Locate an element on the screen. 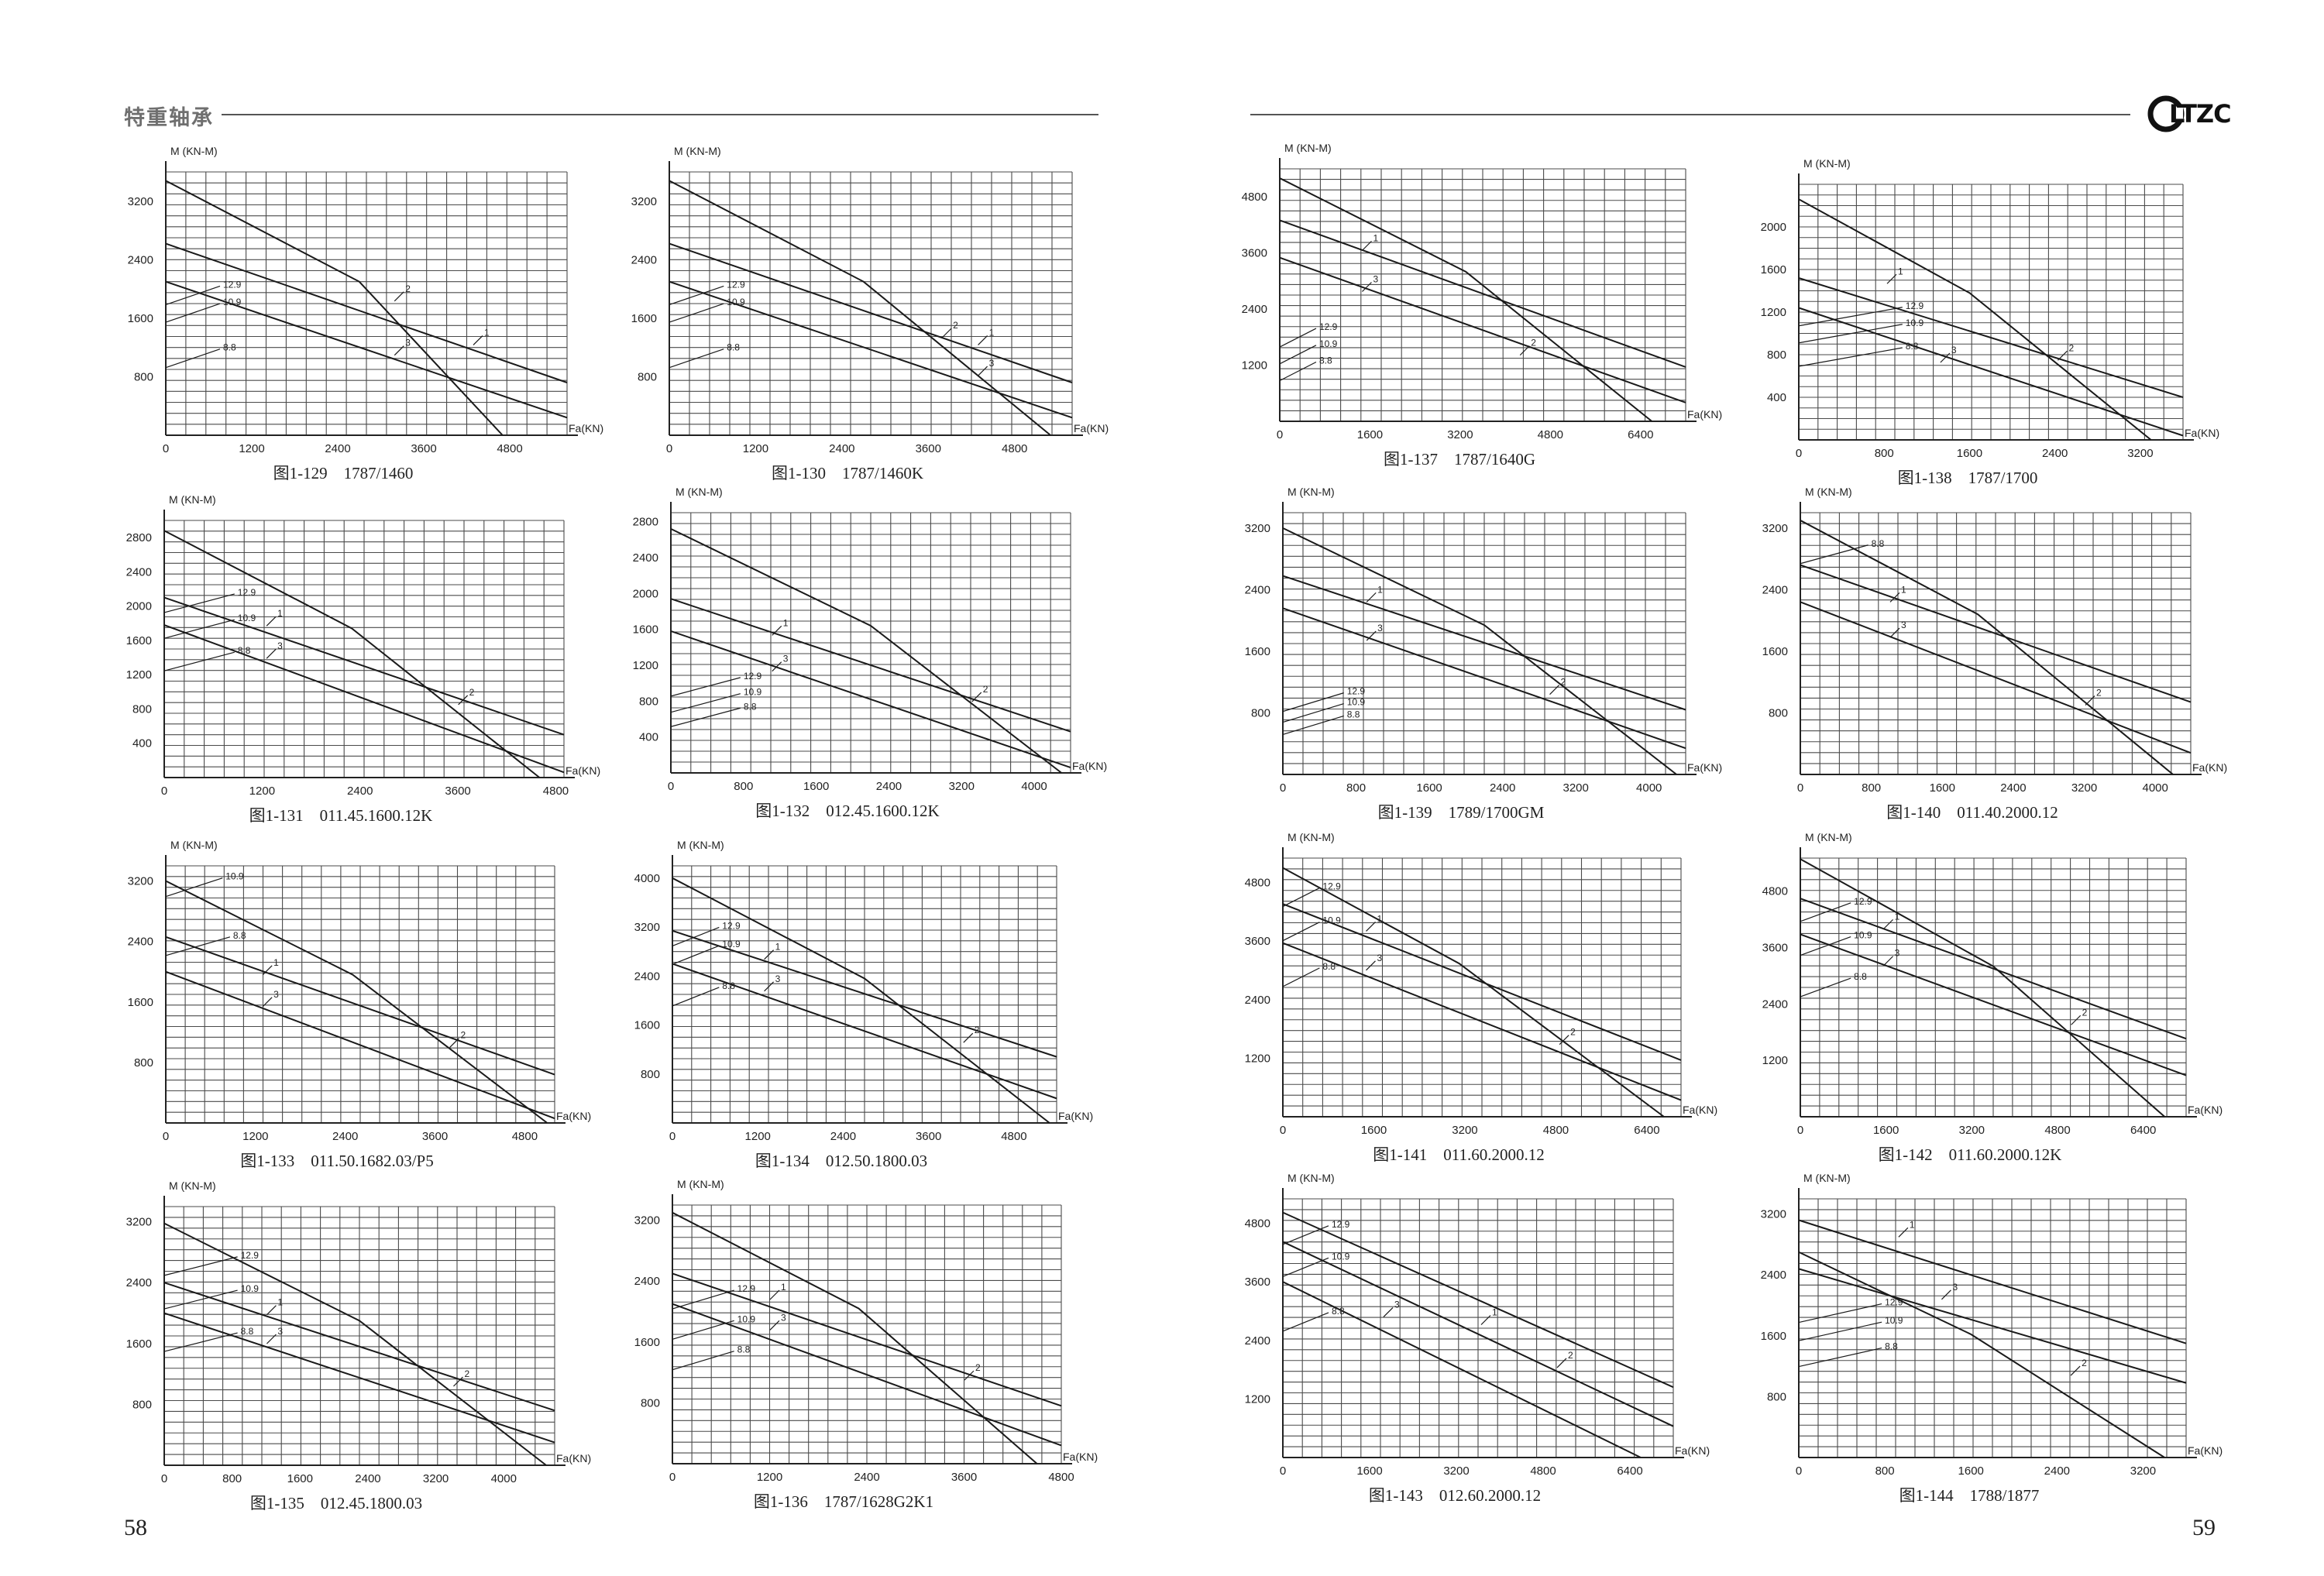 Image resolution: width=2324 pixels, height=1576 pixels. brand-logo-icon is located at coordinates (2166, 113).